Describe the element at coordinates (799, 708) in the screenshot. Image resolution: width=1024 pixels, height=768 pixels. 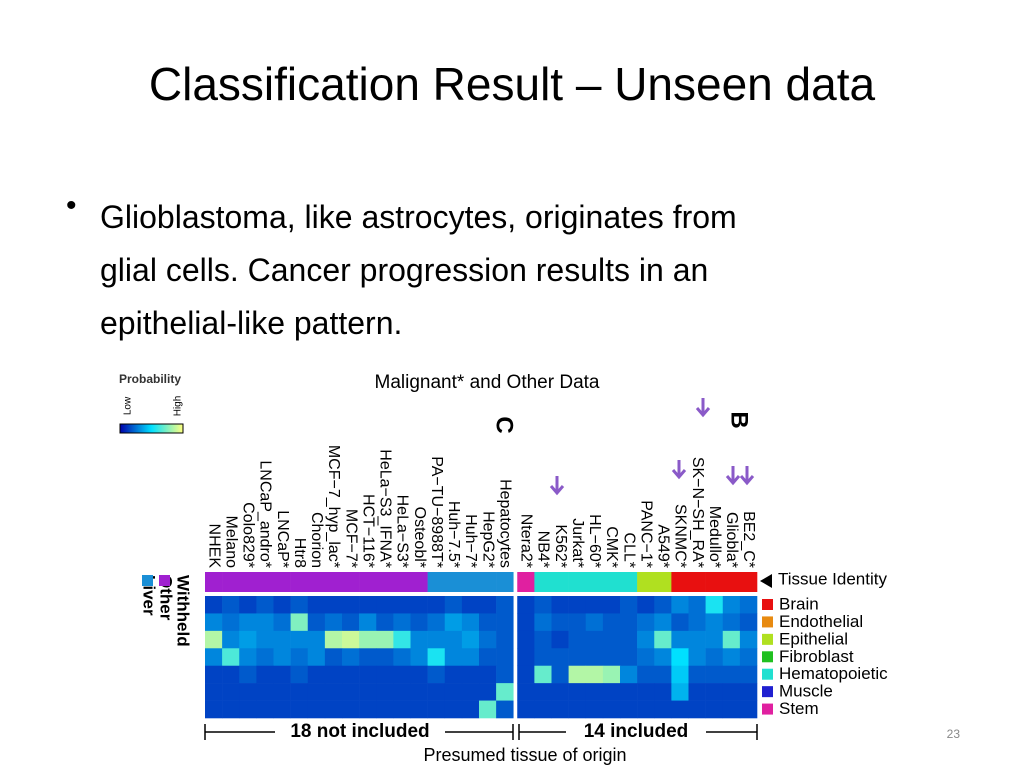
I see `row-legend-label: Stem` at that location.